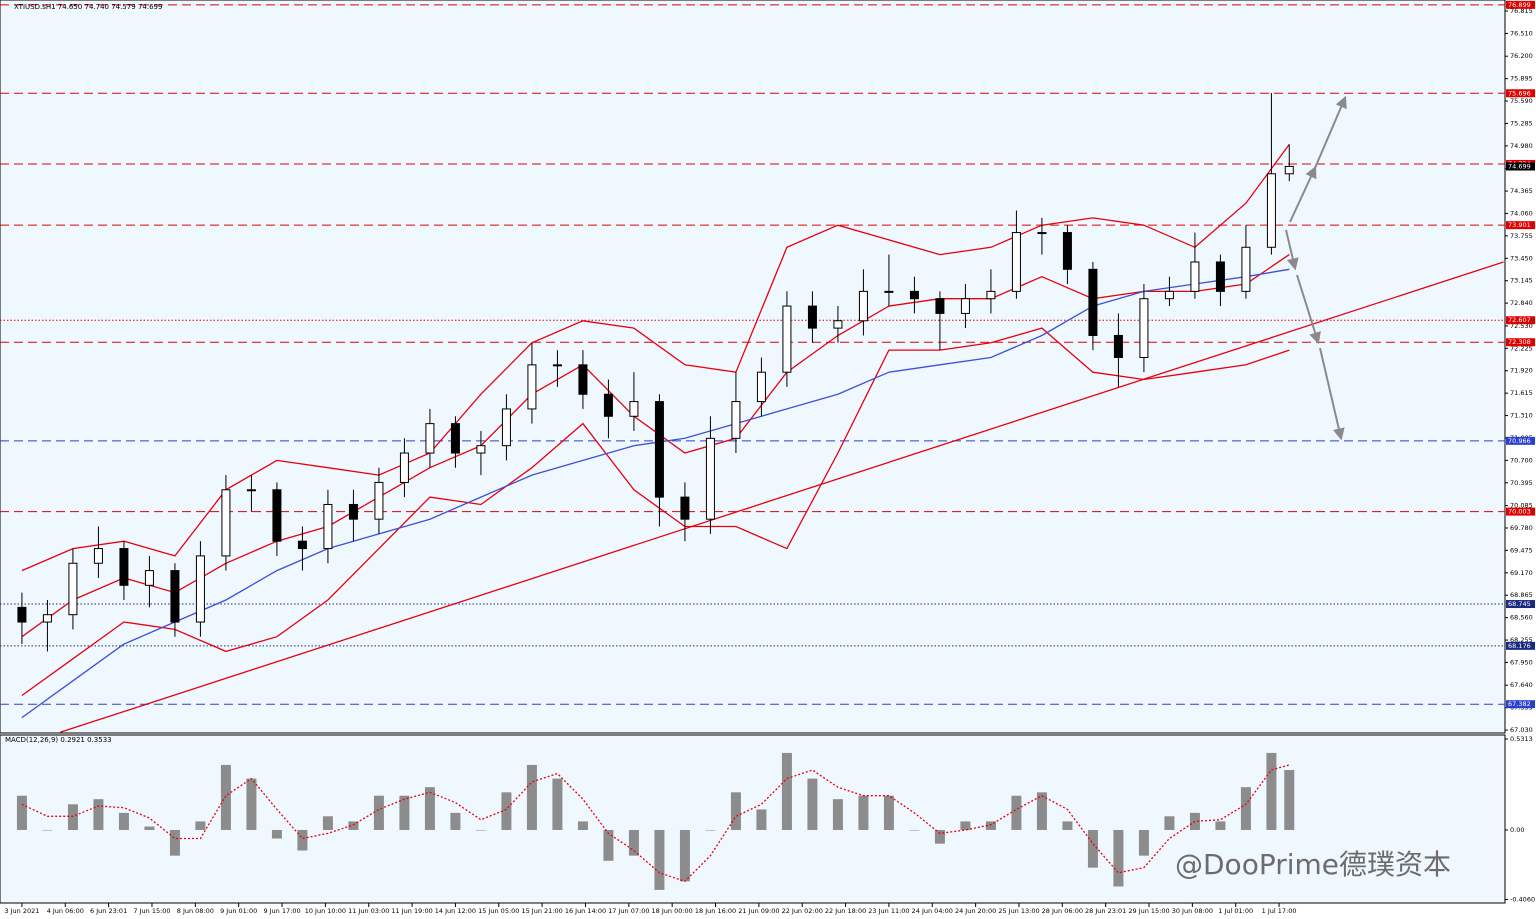 This screenshot has height=919, width=1536. I want to click on y-tick-label: 67.950, so click(1521, 662).